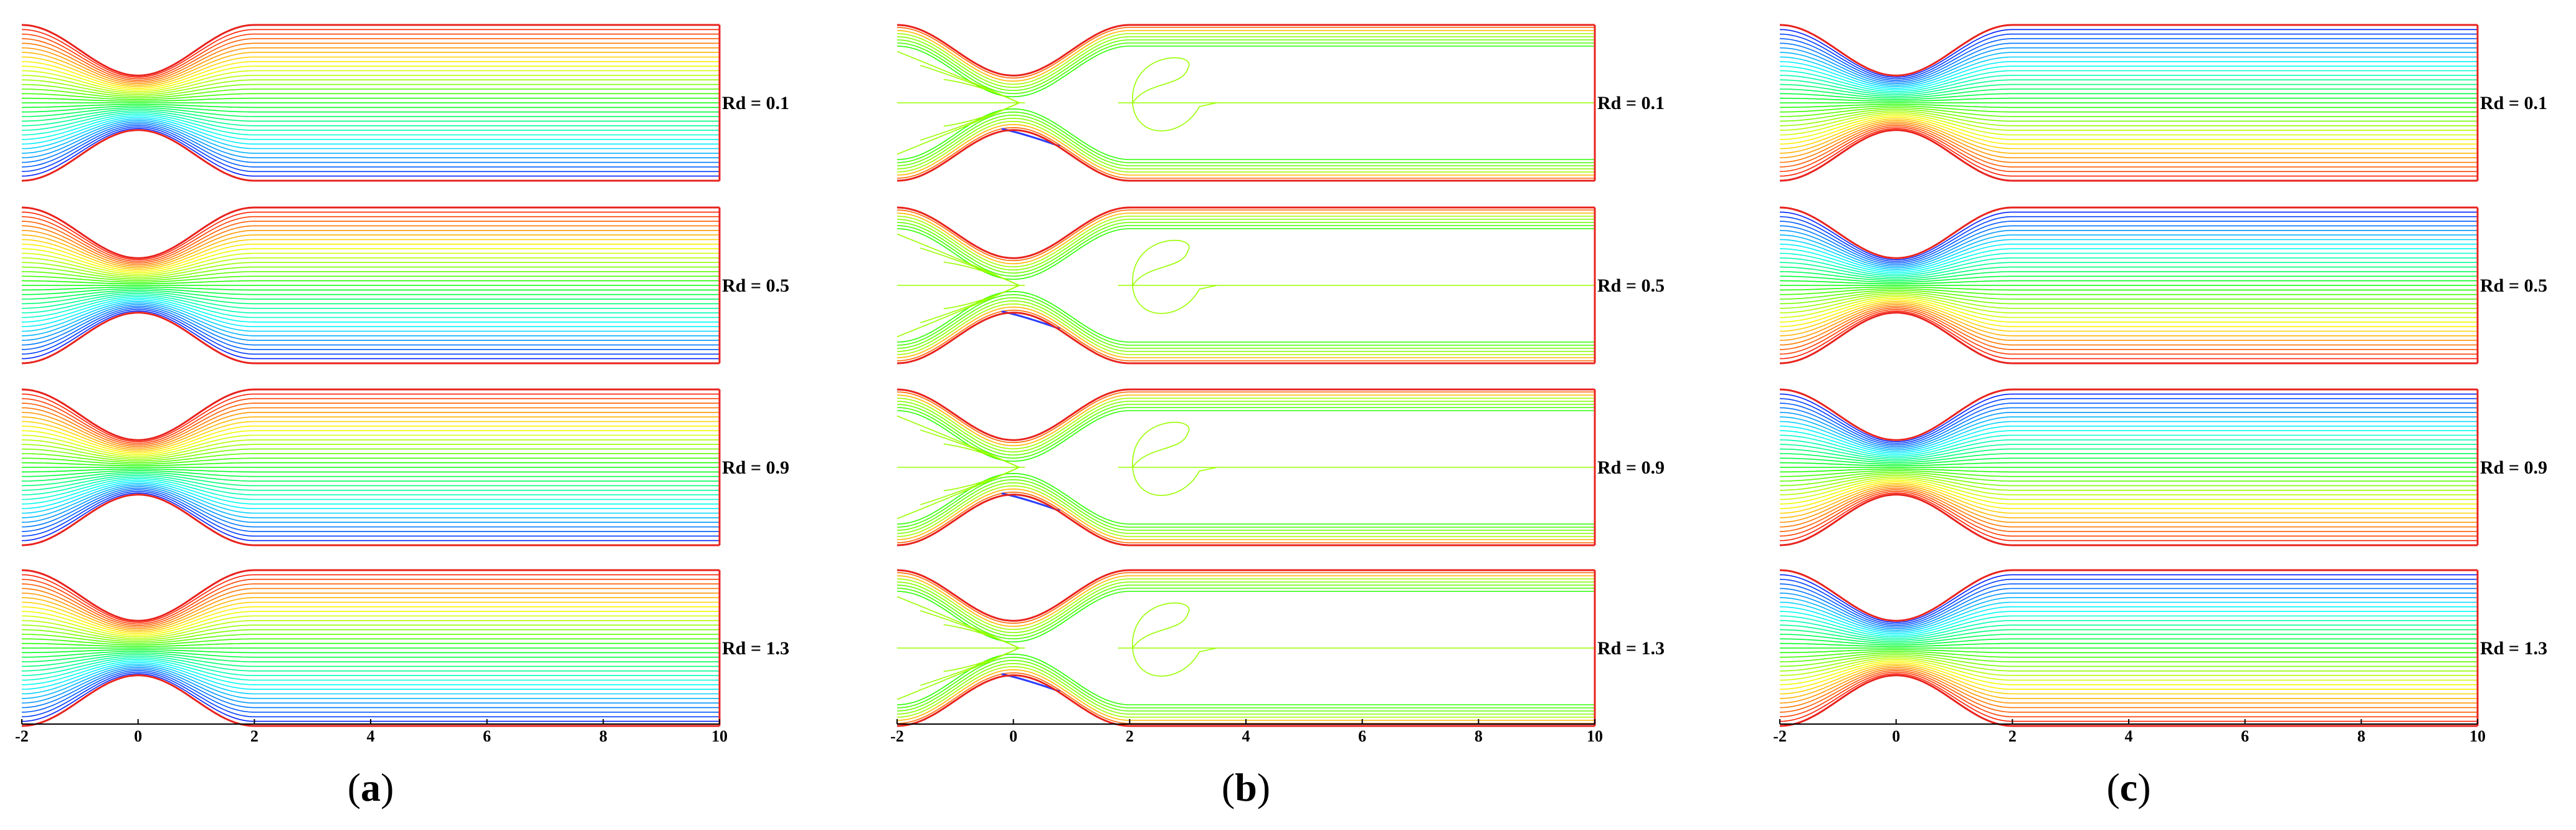  What do you see at coordinates (1246, 787) in the screenshot?
I see `panel-caption: (b)` at bounding box center [1246, 787].